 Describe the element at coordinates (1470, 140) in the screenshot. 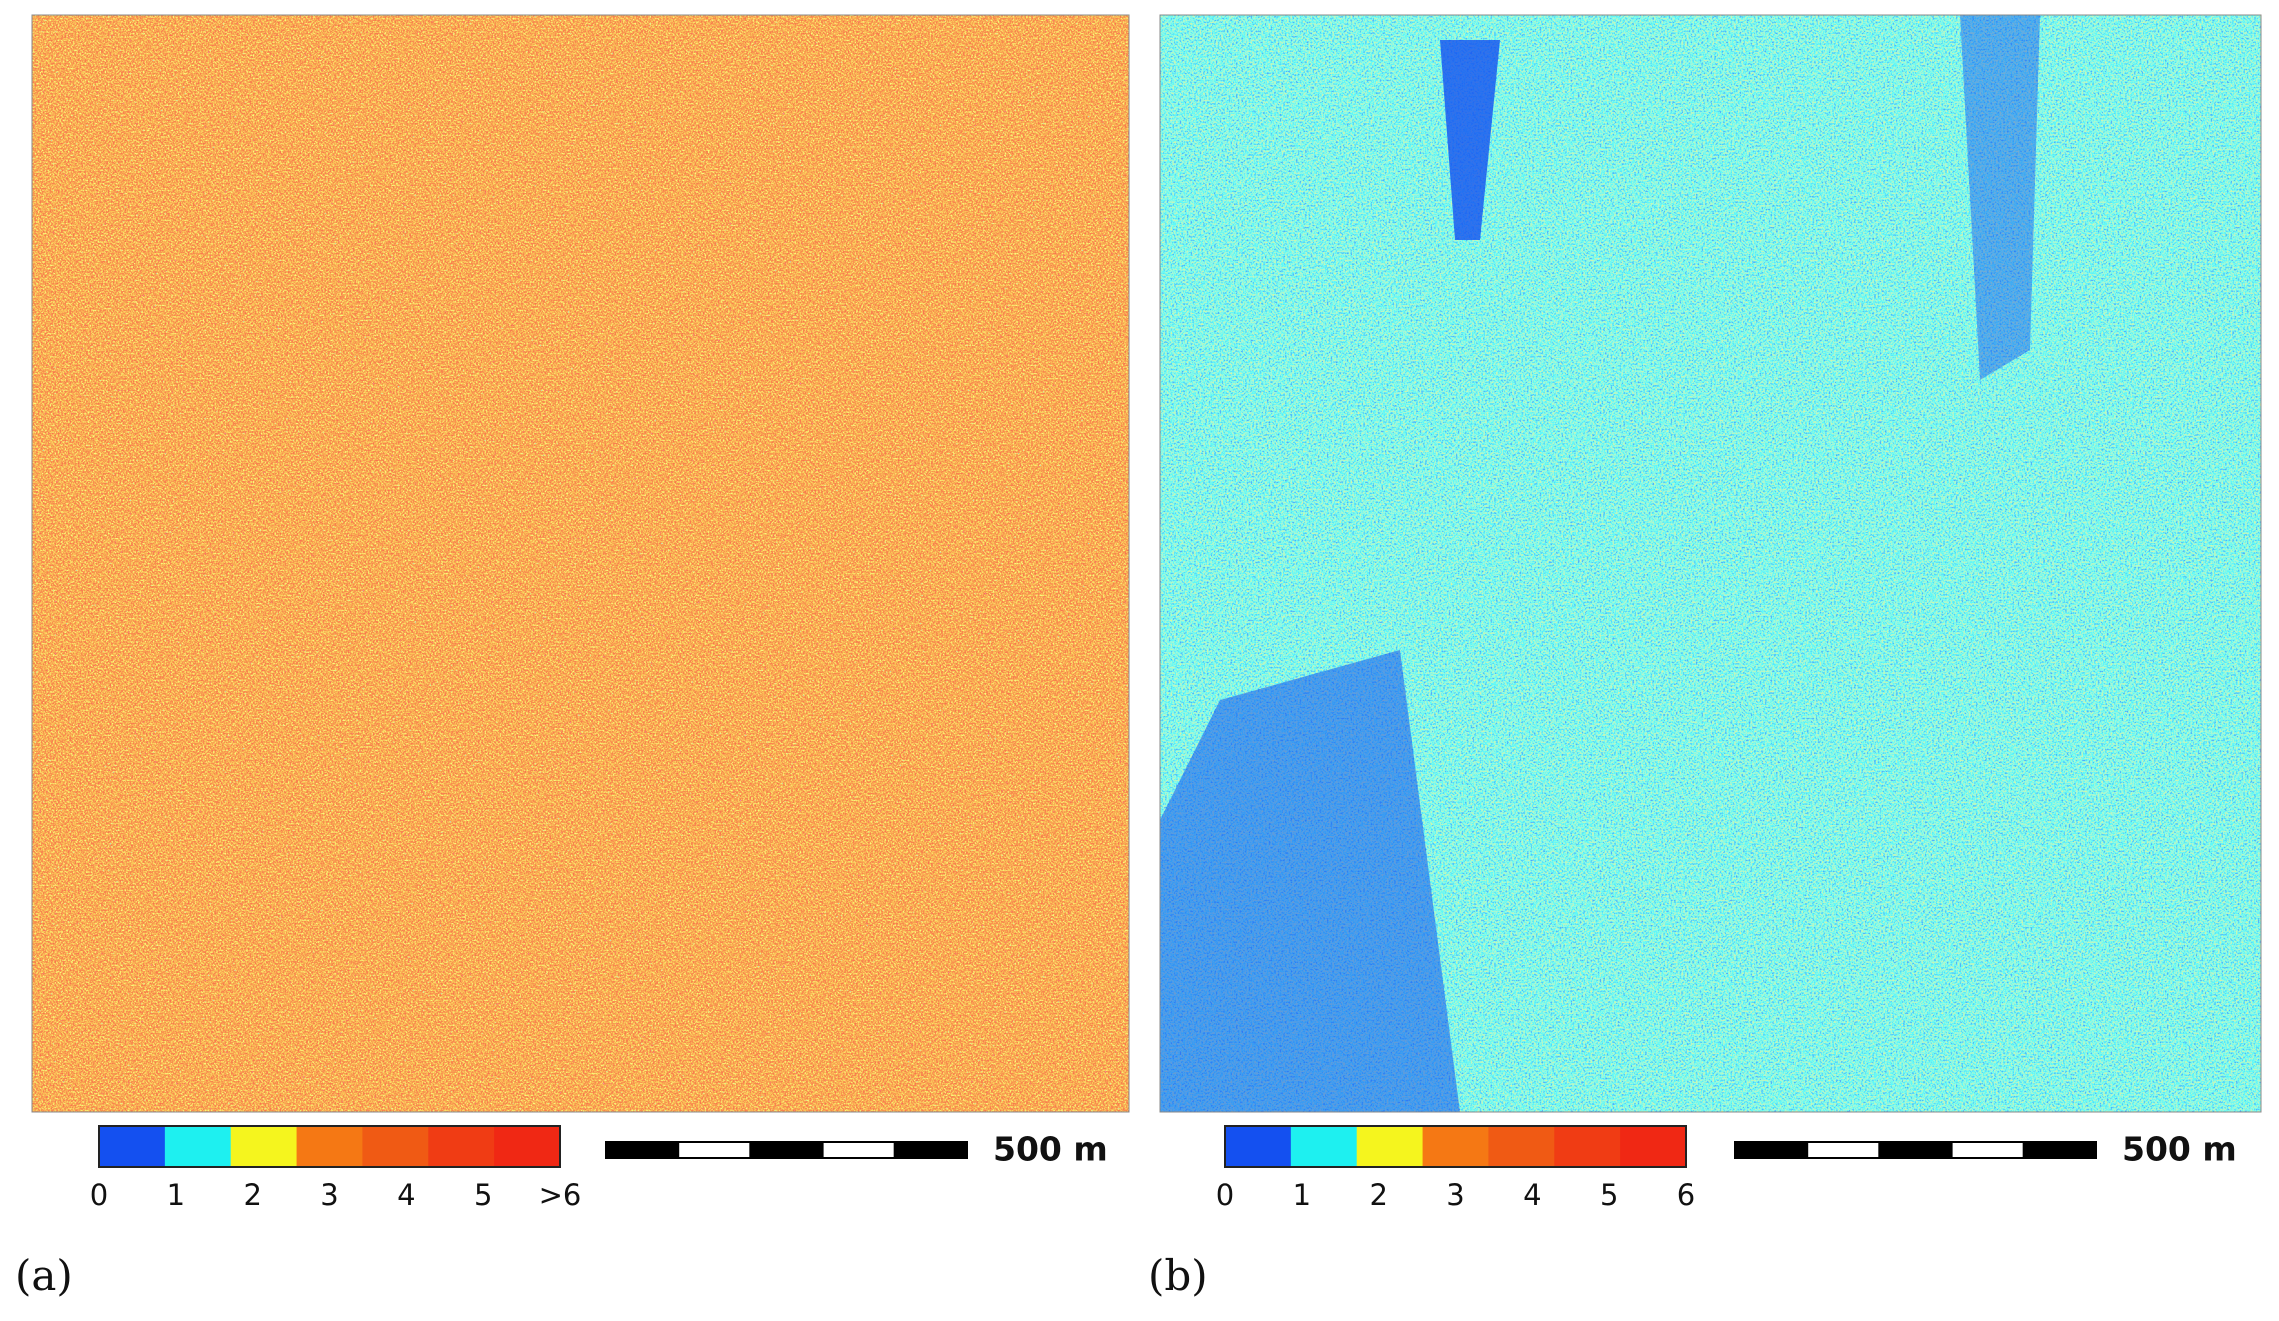

I see `map-b-channel` at that location.